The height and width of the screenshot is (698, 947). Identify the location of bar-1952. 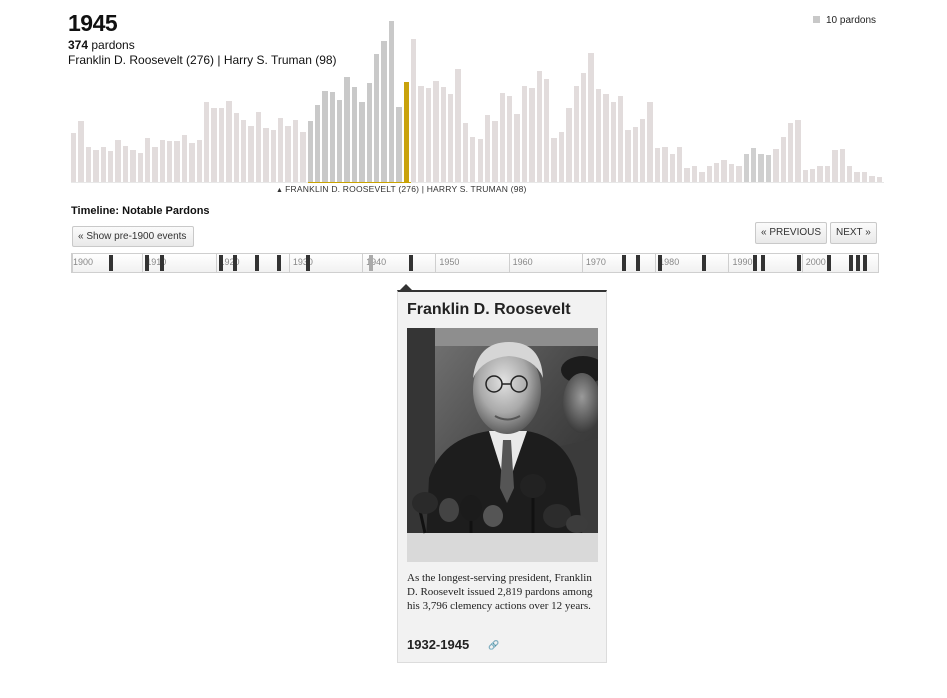
(458, 126).